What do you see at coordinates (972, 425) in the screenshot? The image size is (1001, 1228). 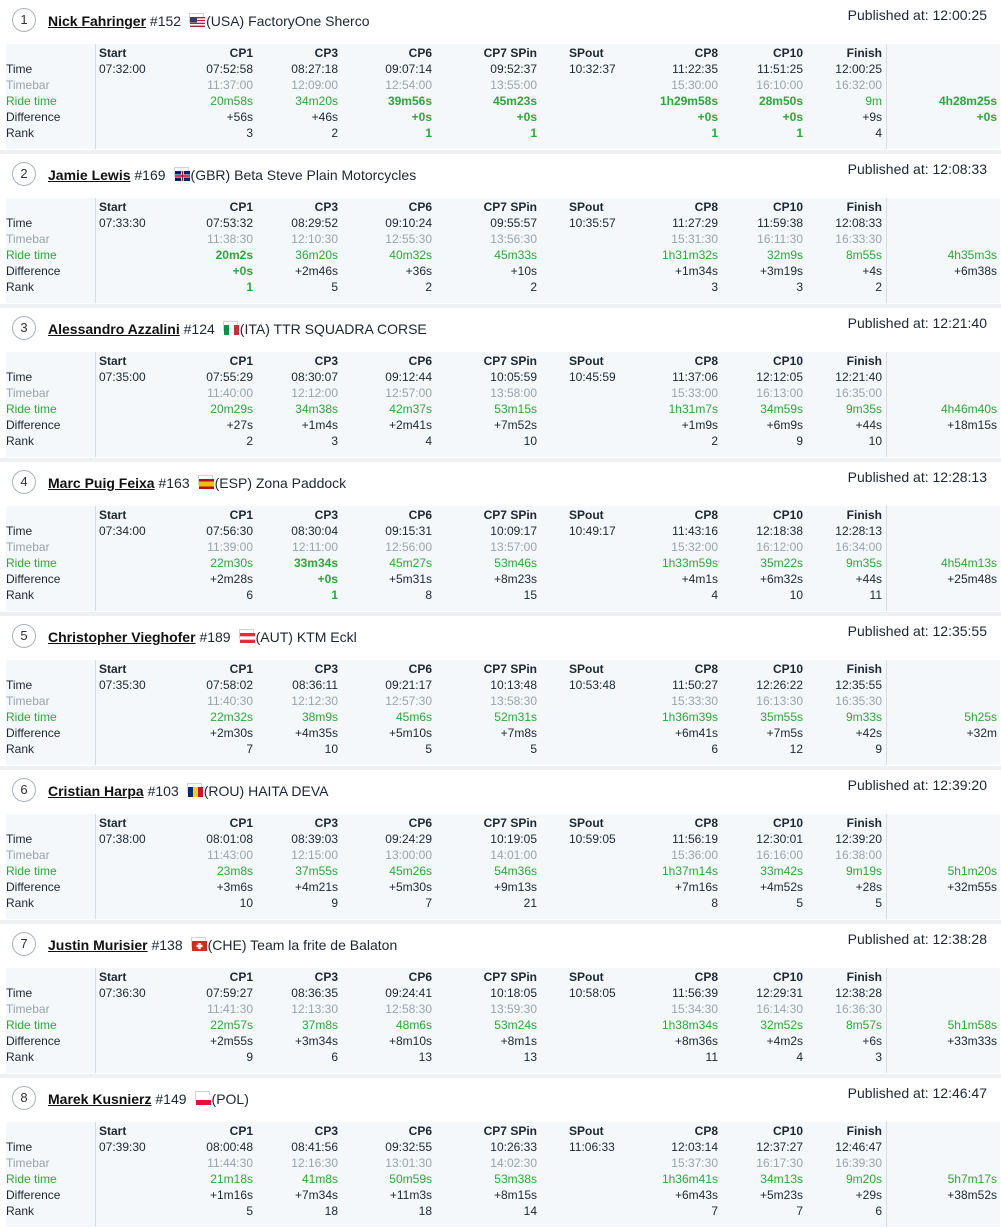 I see `difference-cell: +18m15s` at bounding box center [972, 425].